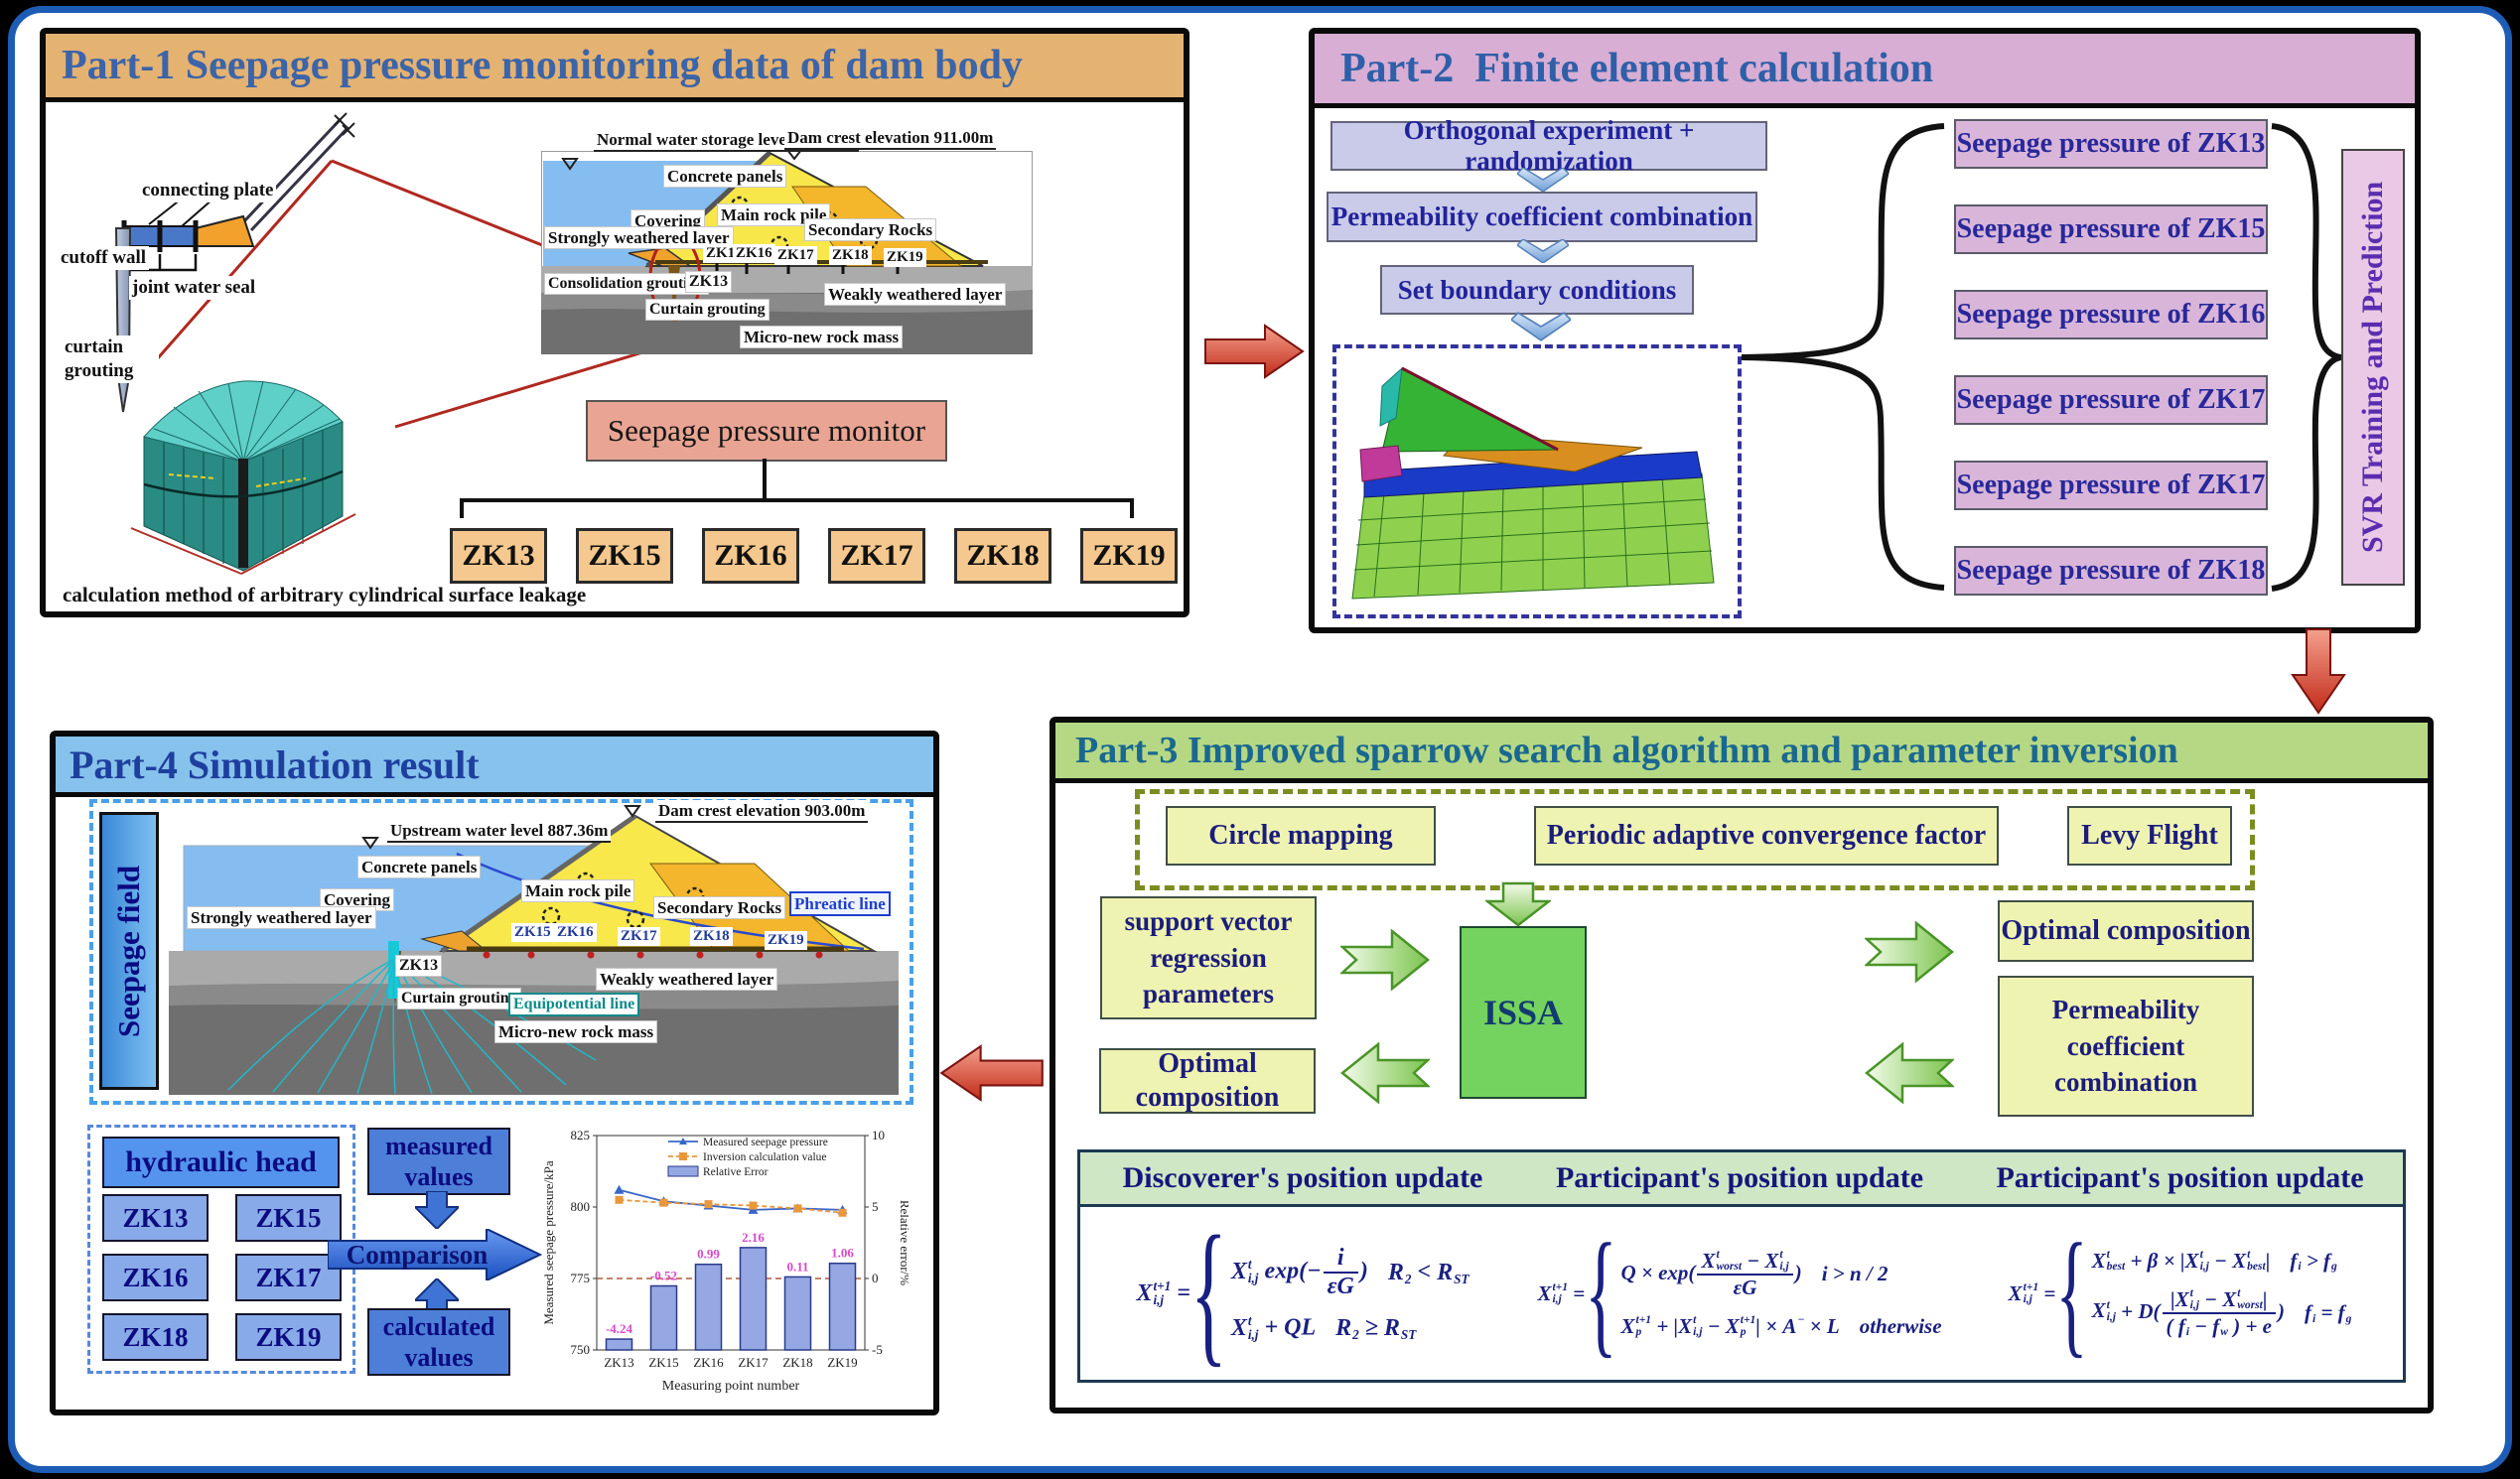 This screenshot has width=2520, height=1479. I want to click on svg-text: ZK17, so click(753, 1362).